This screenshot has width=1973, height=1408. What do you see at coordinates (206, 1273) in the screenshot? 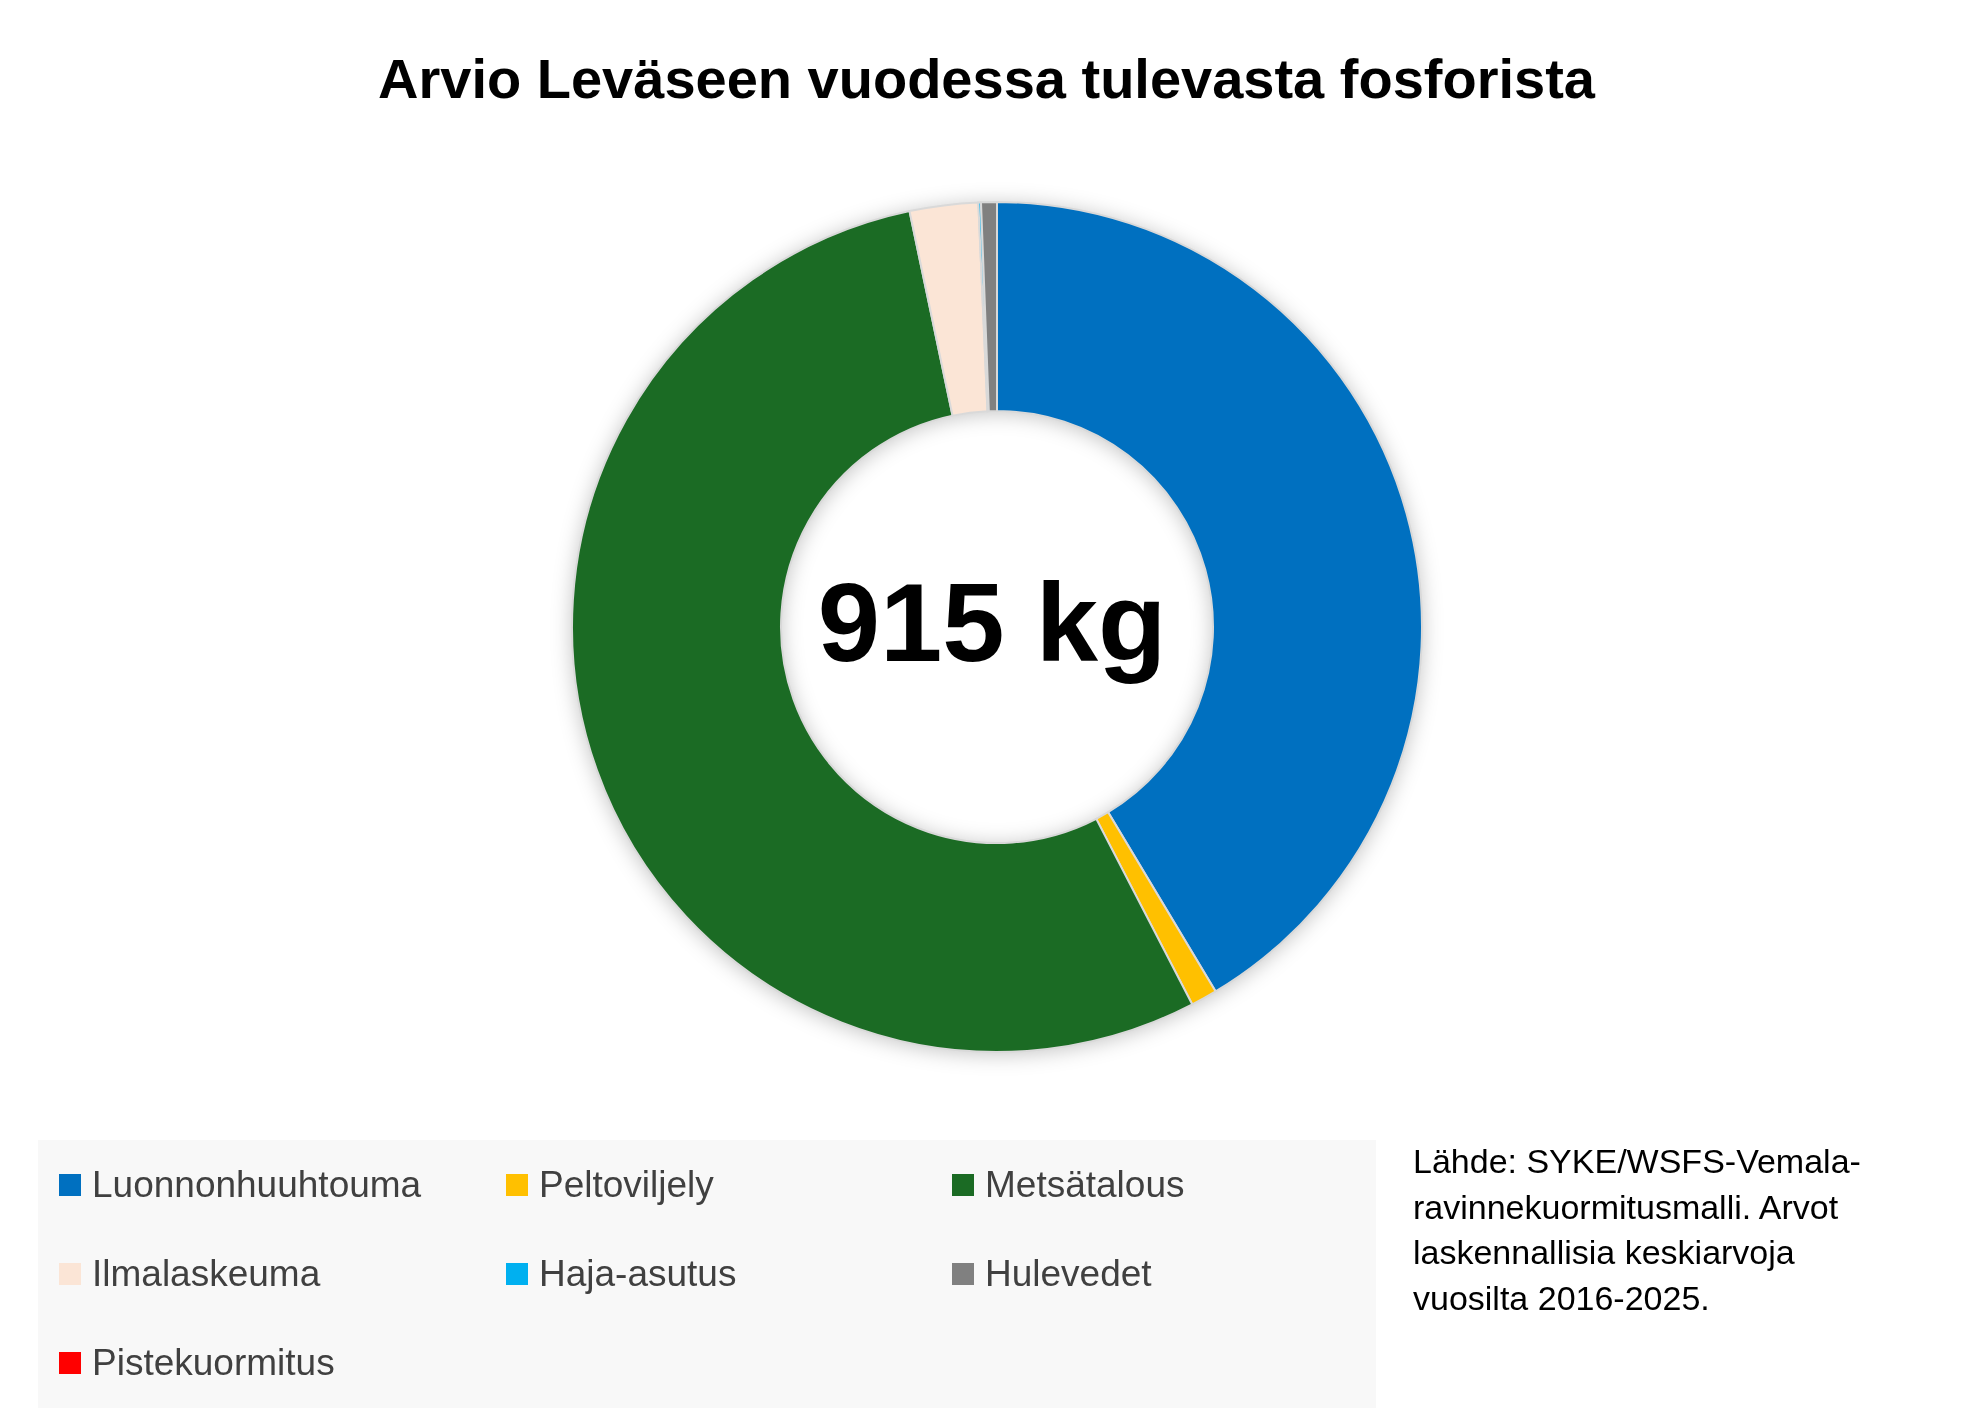
I see `legend-label: Ilmalaskeuma` at bounding box center [206, 1273].